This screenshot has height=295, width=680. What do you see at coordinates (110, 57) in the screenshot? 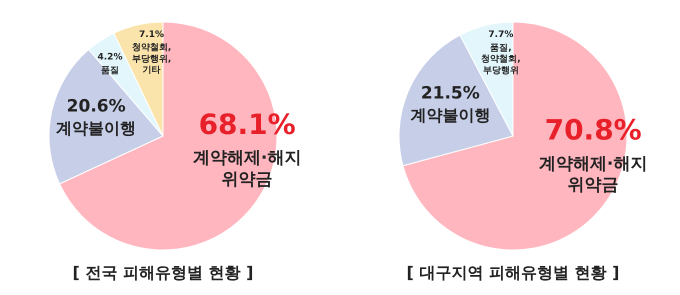
I see `data-label: 4.2%` at bounding box center [110, 57].